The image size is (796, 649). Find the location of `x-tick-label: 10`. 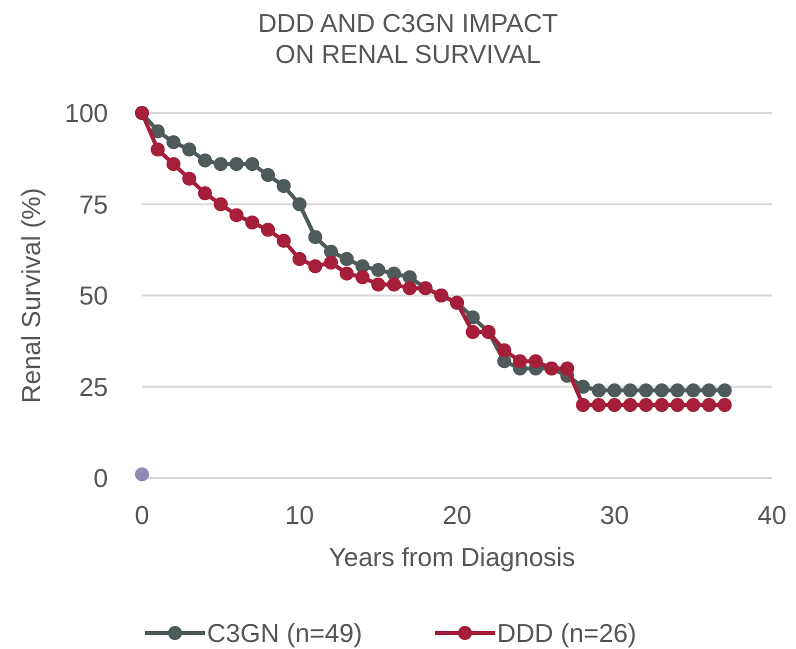

x-tick-label: 10 is located at coordinates (299, 515).